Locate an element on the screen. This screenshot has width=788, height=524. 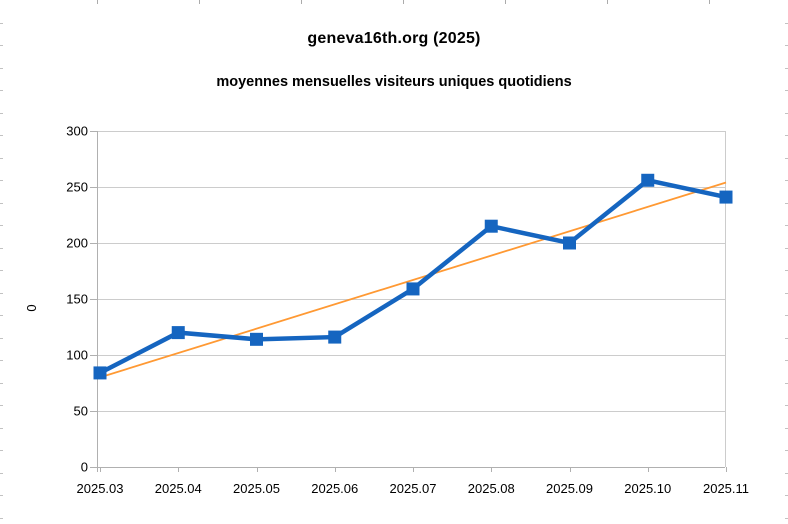
x-tick-label: 2025.05 is located at coordinates (256, 488).